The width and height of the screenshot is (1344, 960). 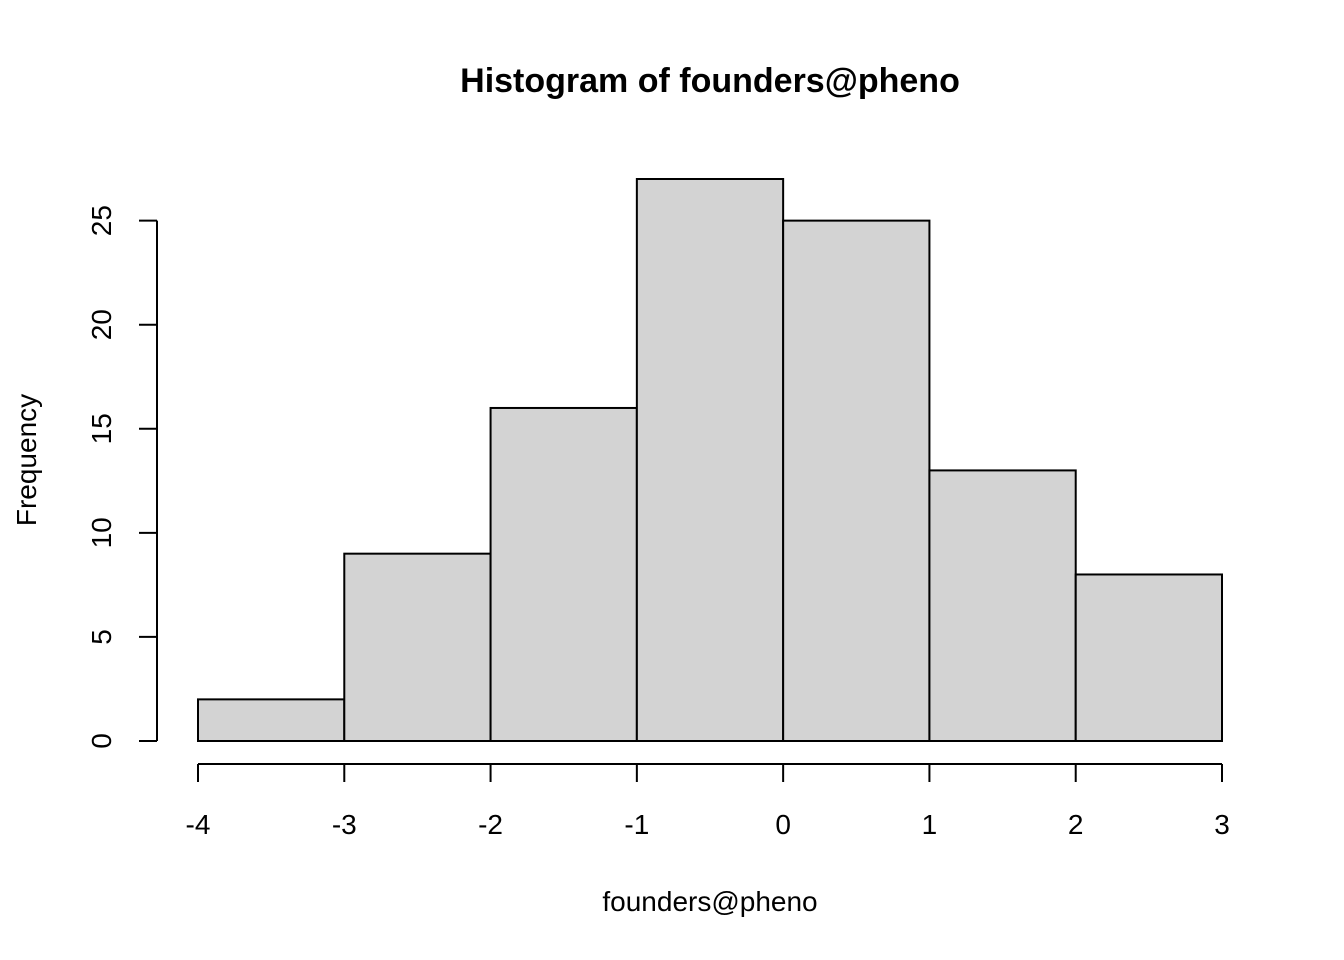 What do you see at coordinates (26, 460) in the screenshot?
I see `y-axis-label: Frequency` at bounding box center [26, 460].